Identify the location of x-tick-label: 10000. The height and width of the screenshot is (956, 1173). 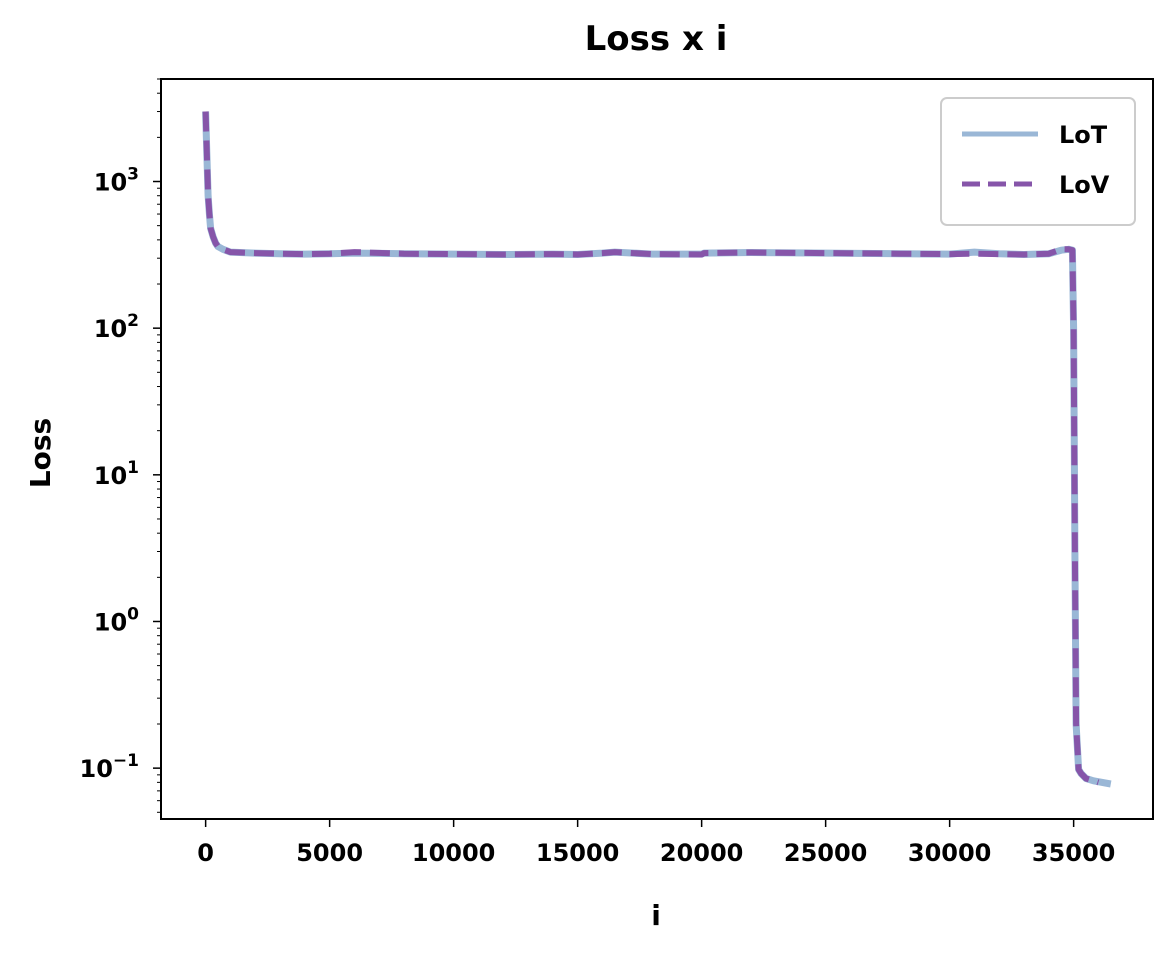
(454, 853).